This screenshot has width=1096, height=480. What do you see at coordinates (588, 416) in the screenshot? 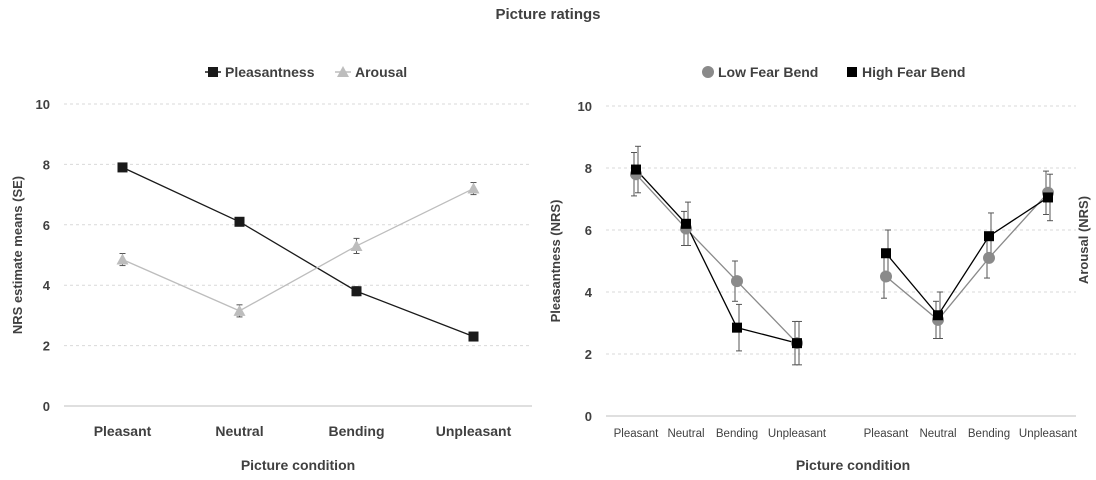
I see `right-y-tick-label: 0` at bounding box center [588, 416].